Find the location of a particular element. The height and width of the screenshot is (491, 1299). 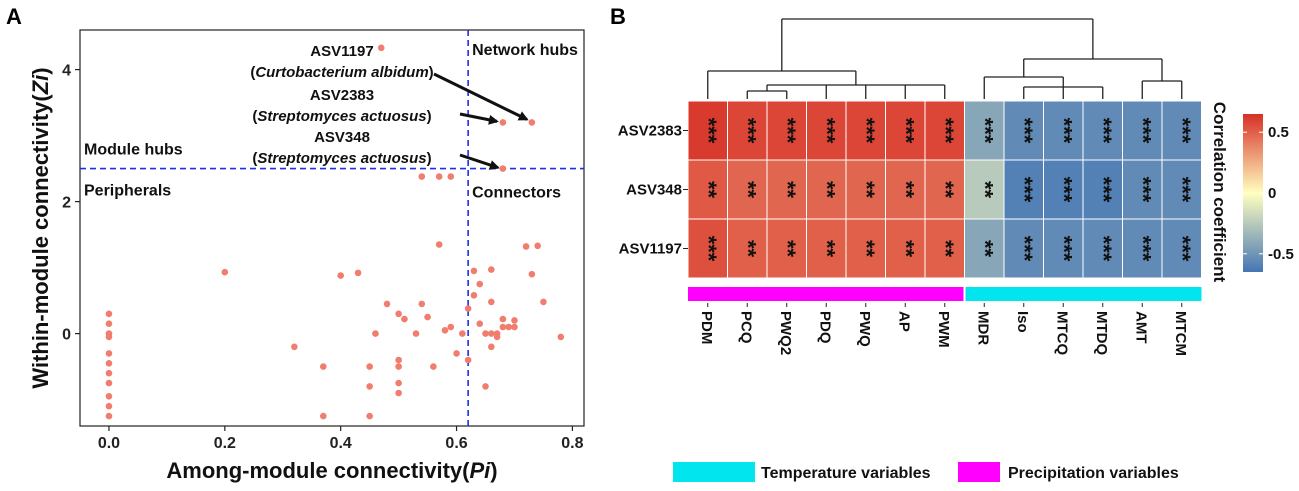

x-tick-label: 0.2 is located at coordinates (225, 443).